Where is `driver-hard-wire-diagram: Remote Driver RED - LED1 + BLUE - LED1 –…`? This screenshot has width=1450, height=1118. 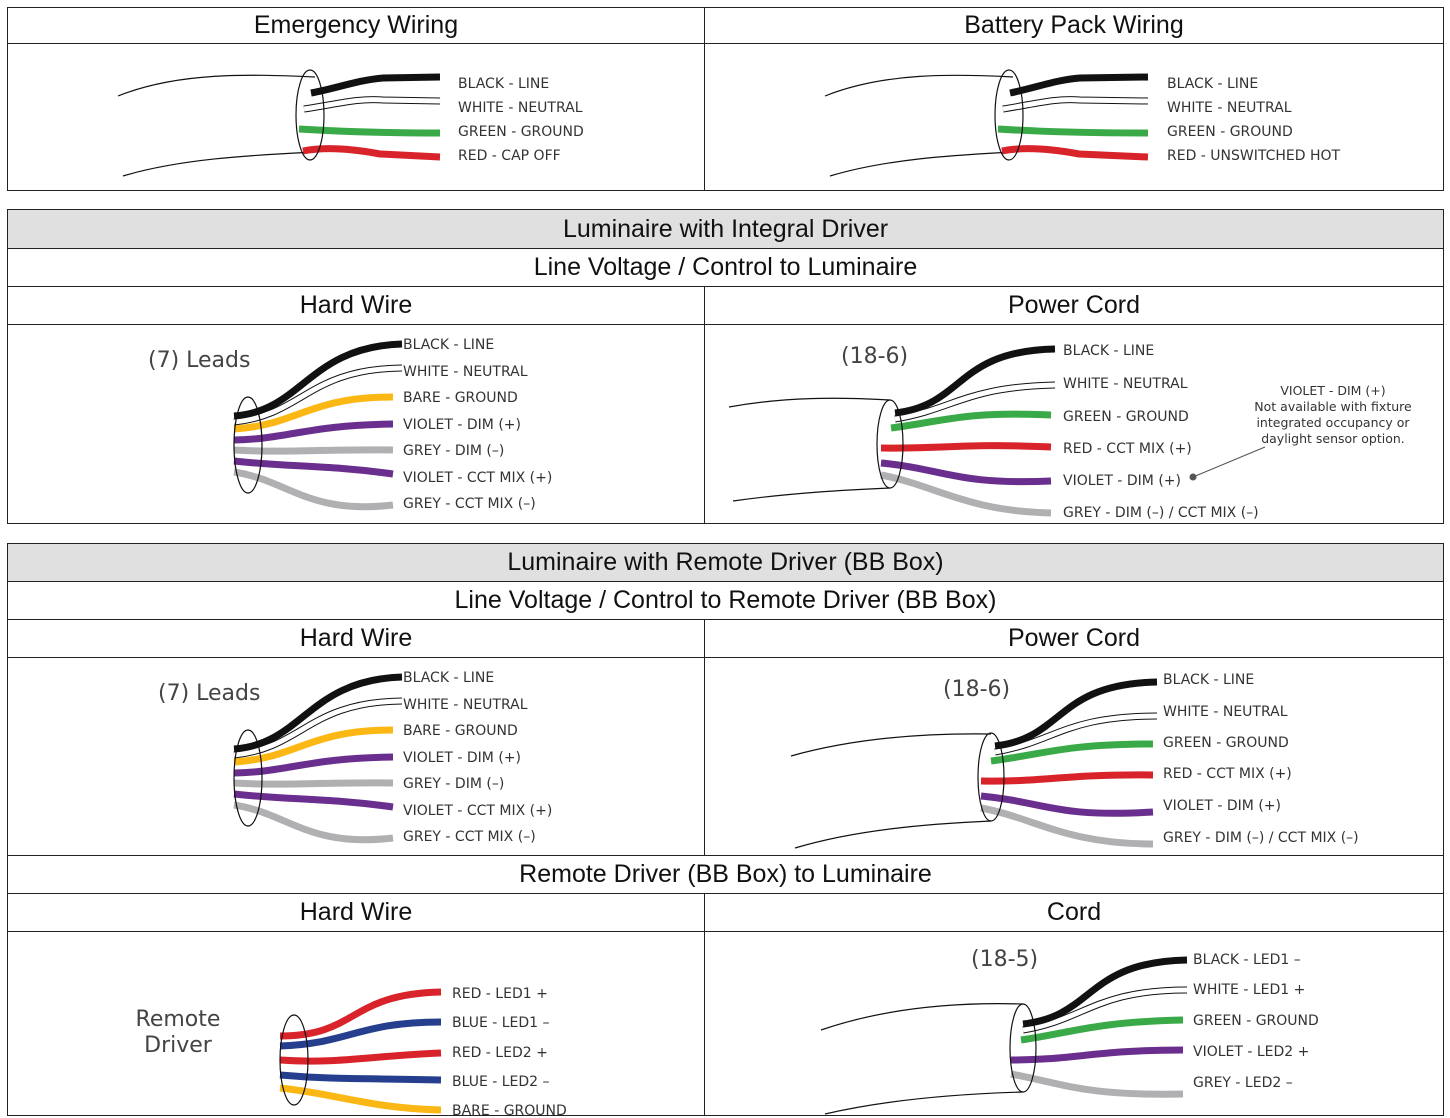 driver-hard-wire-diagram: Remote Driver RED - LED1 + BLUE - LED1 –… is located at coordinates (351, 1052).